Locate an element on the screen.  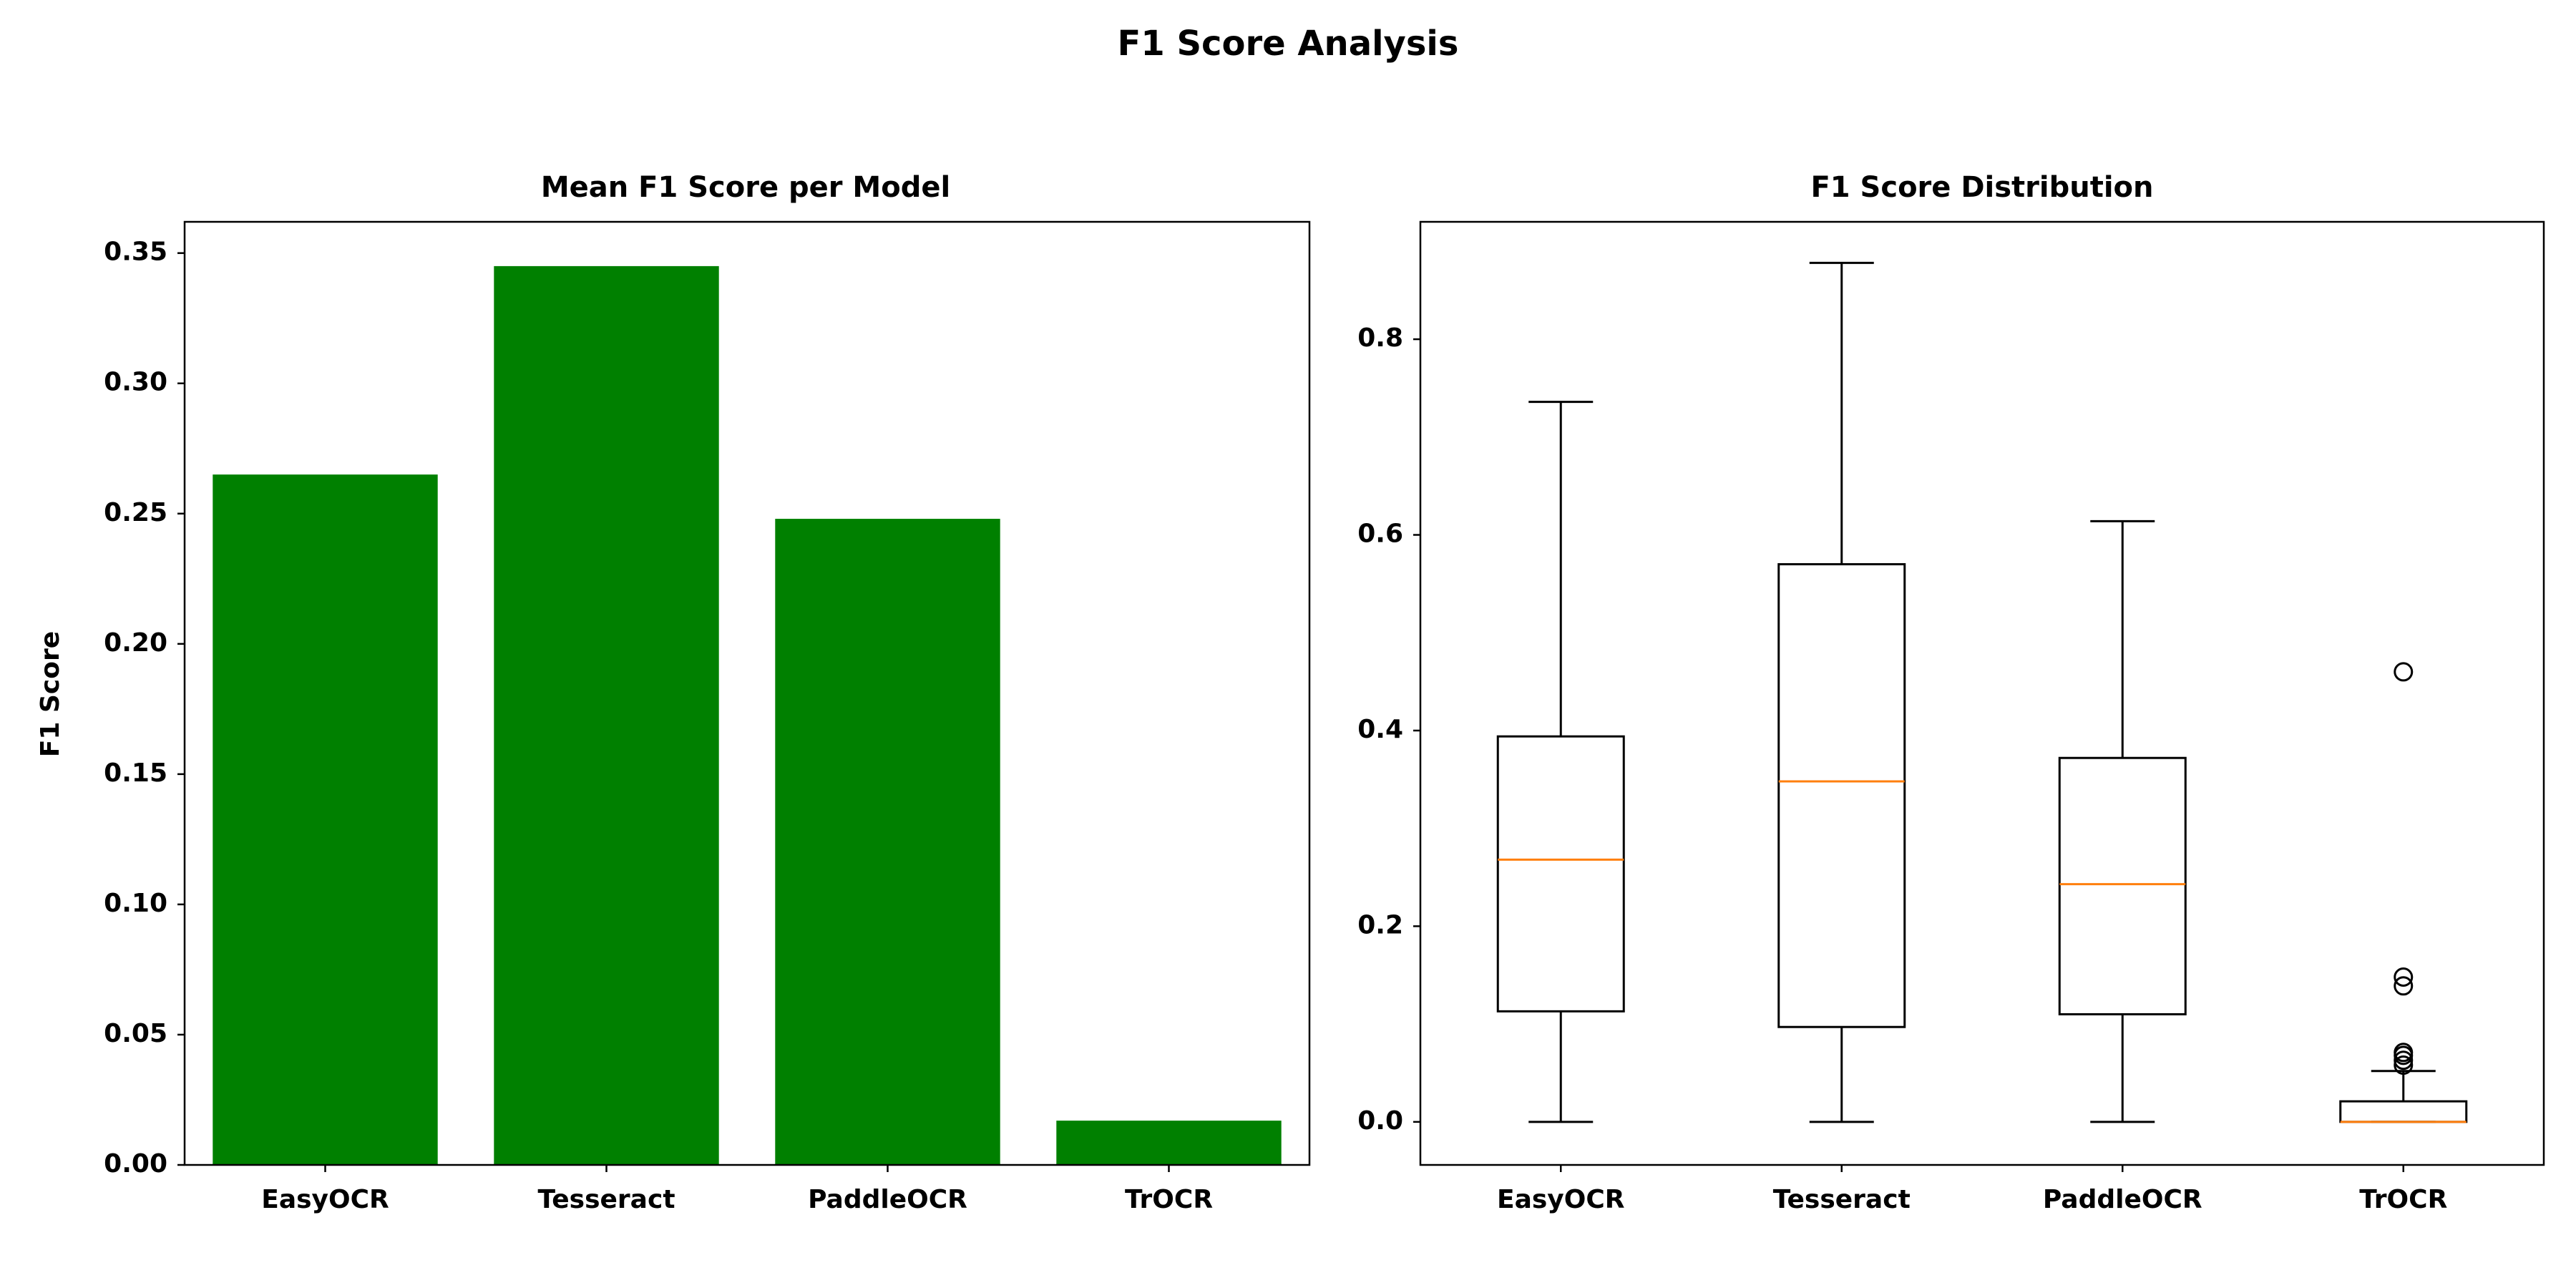
bar-y-tick-label: 0.25 is located at coordinates (135, 512).